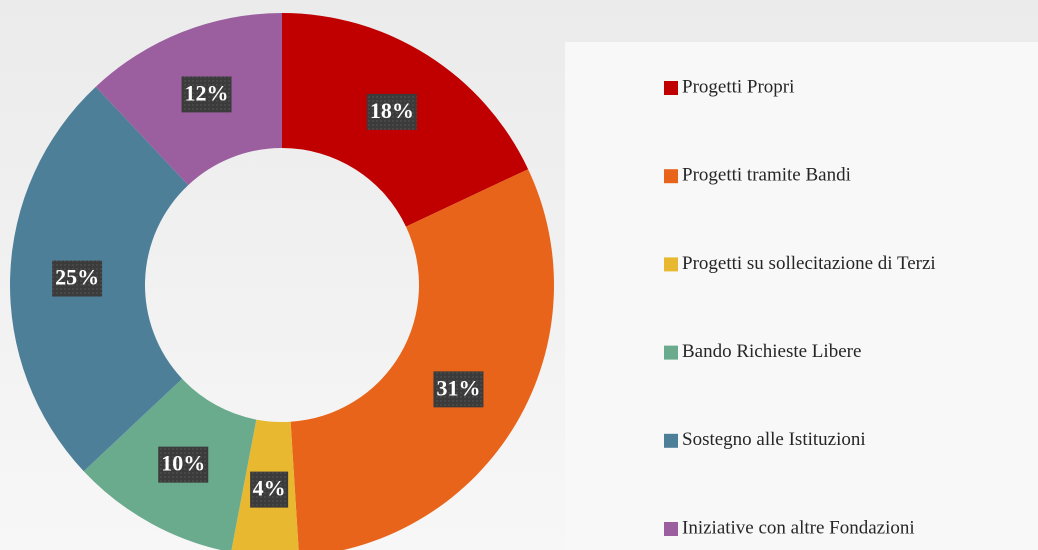 This screenshot has width=1038, height=550. Describe the element at coordinates (738, 86) in the screenshot. I see `legend-label: Progetti Propri` at that location.